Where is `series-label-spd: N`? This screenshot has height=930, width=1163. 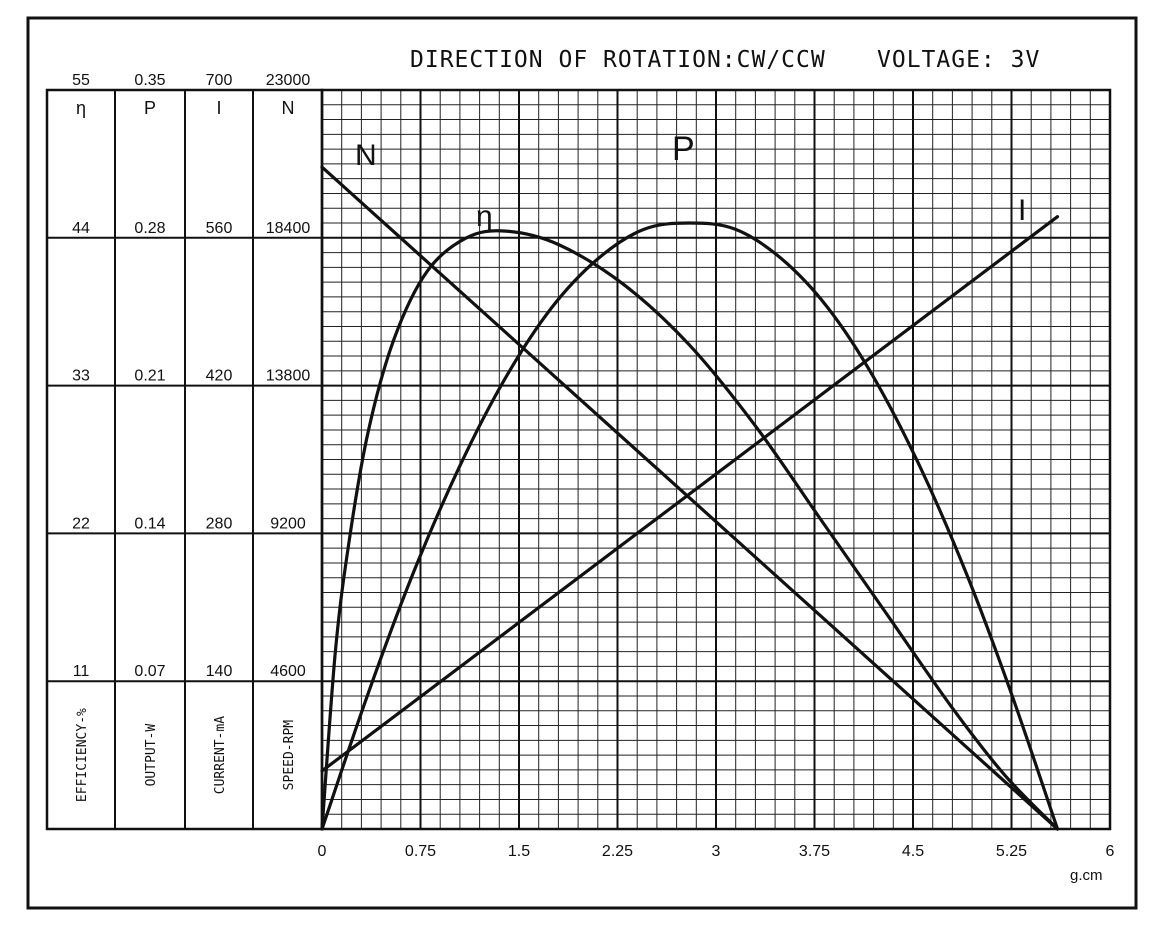
series-label-spd: N is located at coordinates (366, 155).